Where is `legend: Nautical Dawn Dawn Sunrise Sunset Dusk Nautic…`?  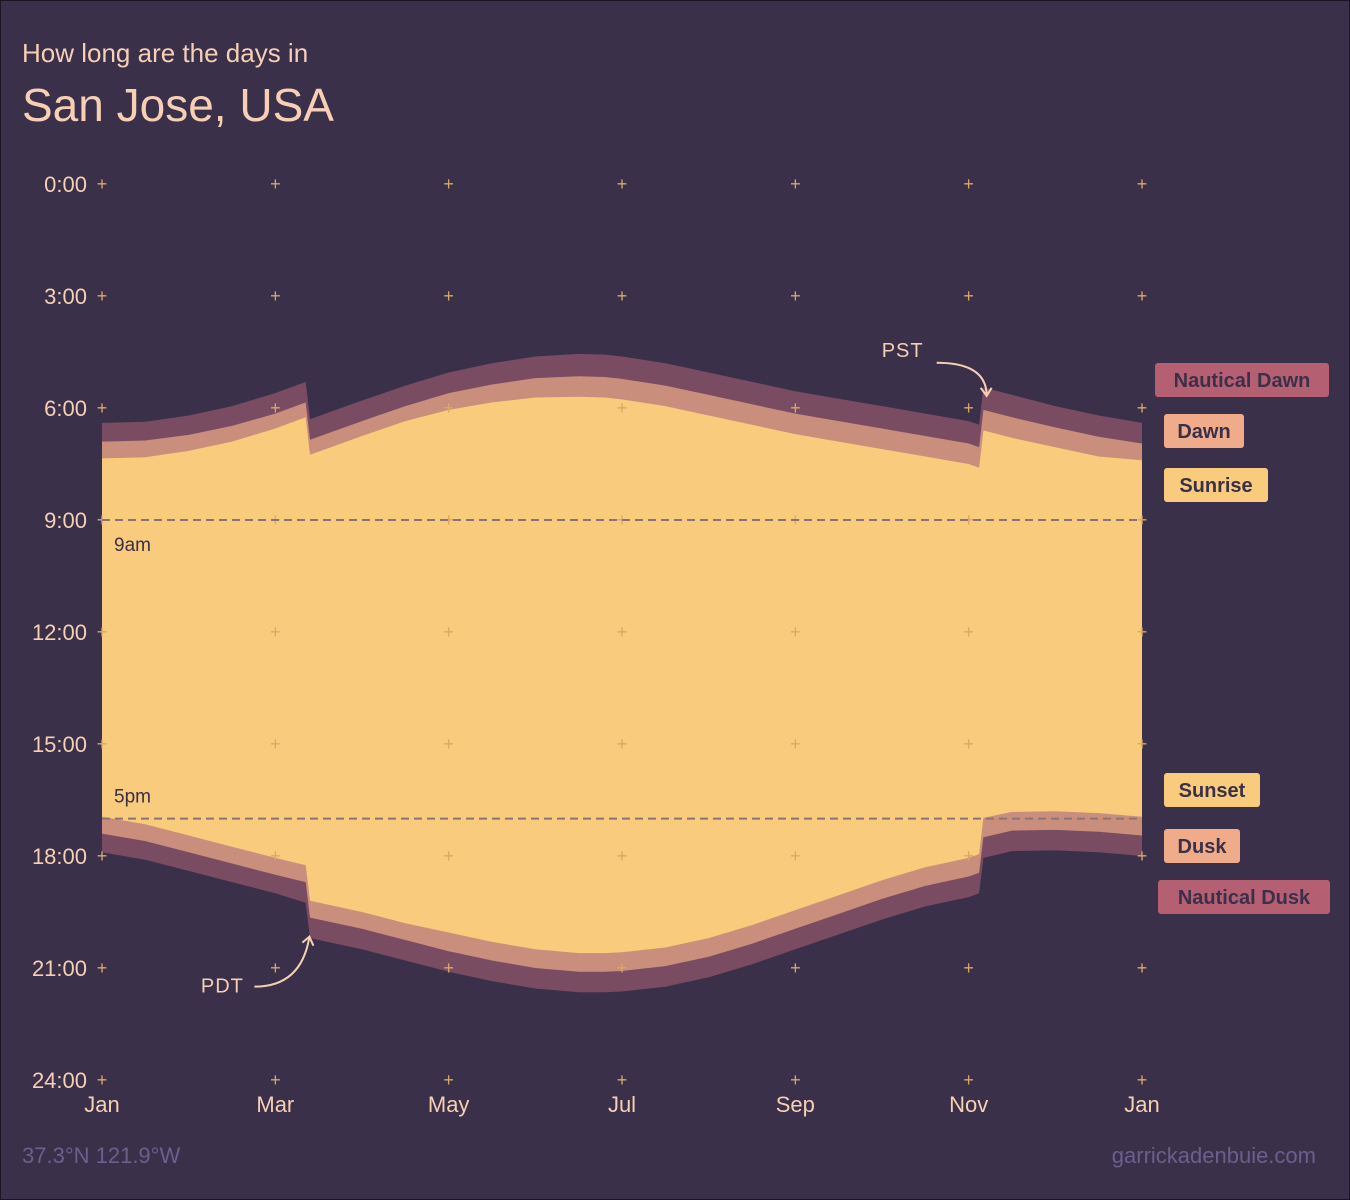
legend: Nautical Dawn Dawn Sunrise Sunset Dusk Nautic… is located at coordinates (1242, 638).